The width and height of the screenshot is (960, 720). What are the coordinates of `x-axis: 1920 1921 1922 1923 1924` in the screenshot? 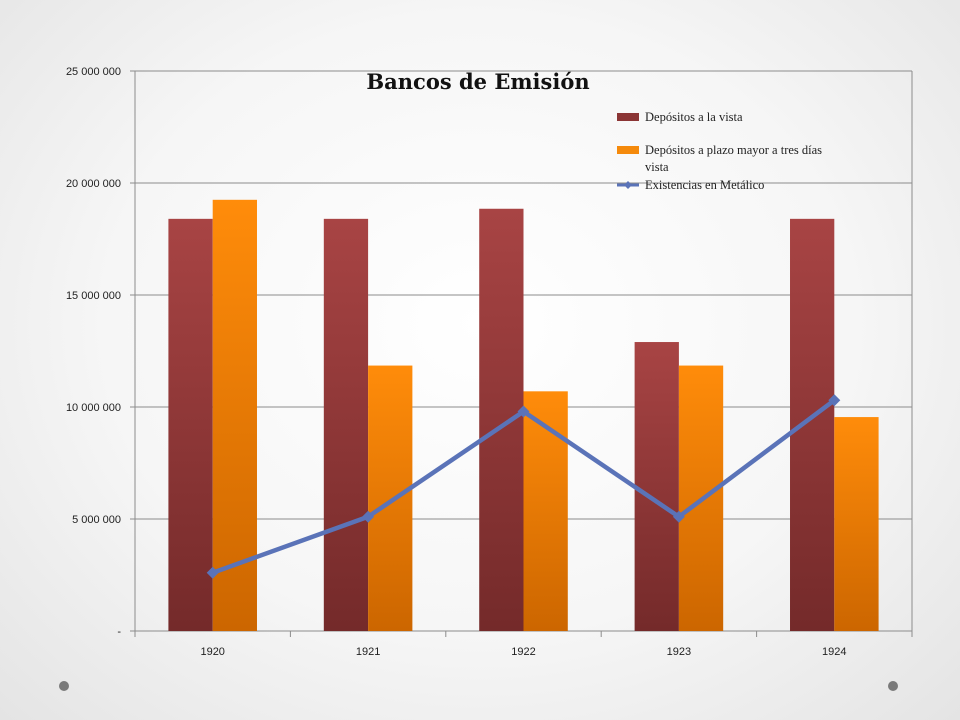 It's located at (523, 644).